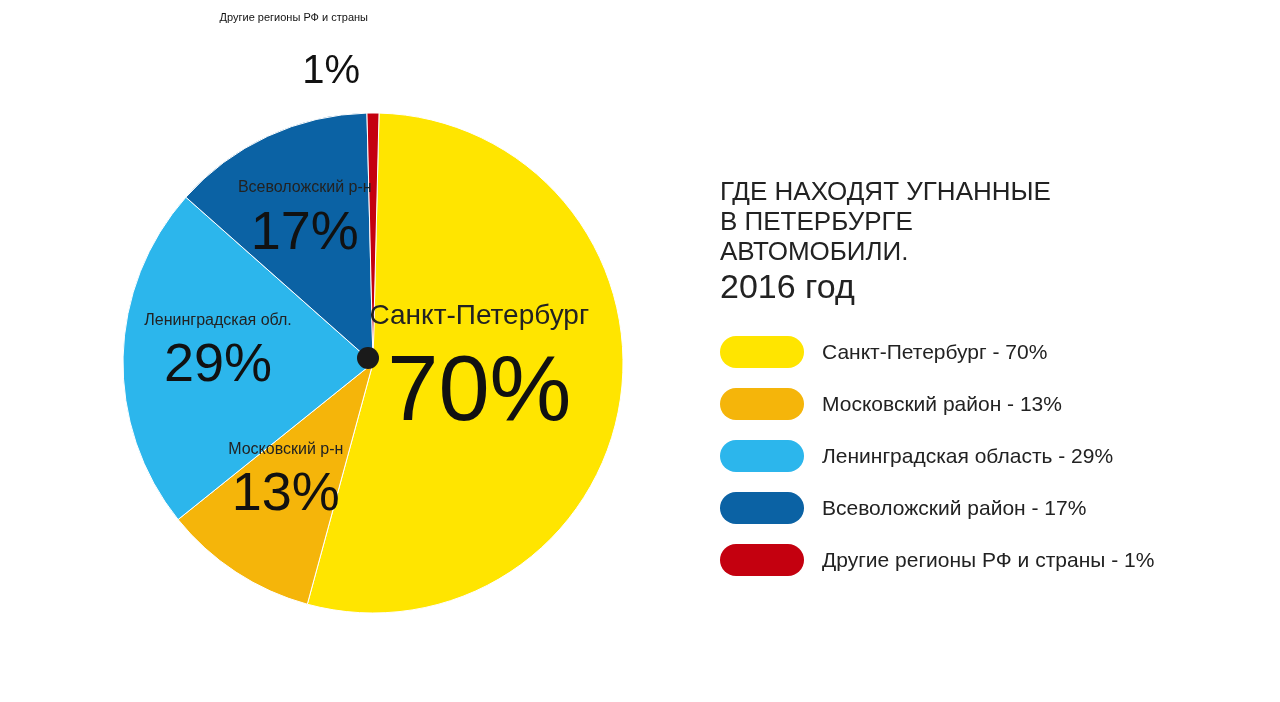 The width and height of the screenshot is (1280, 702). Describe the element at coordinates (218, 319) in the screenshot. I see `text: Ленинградская обл.` at that location.